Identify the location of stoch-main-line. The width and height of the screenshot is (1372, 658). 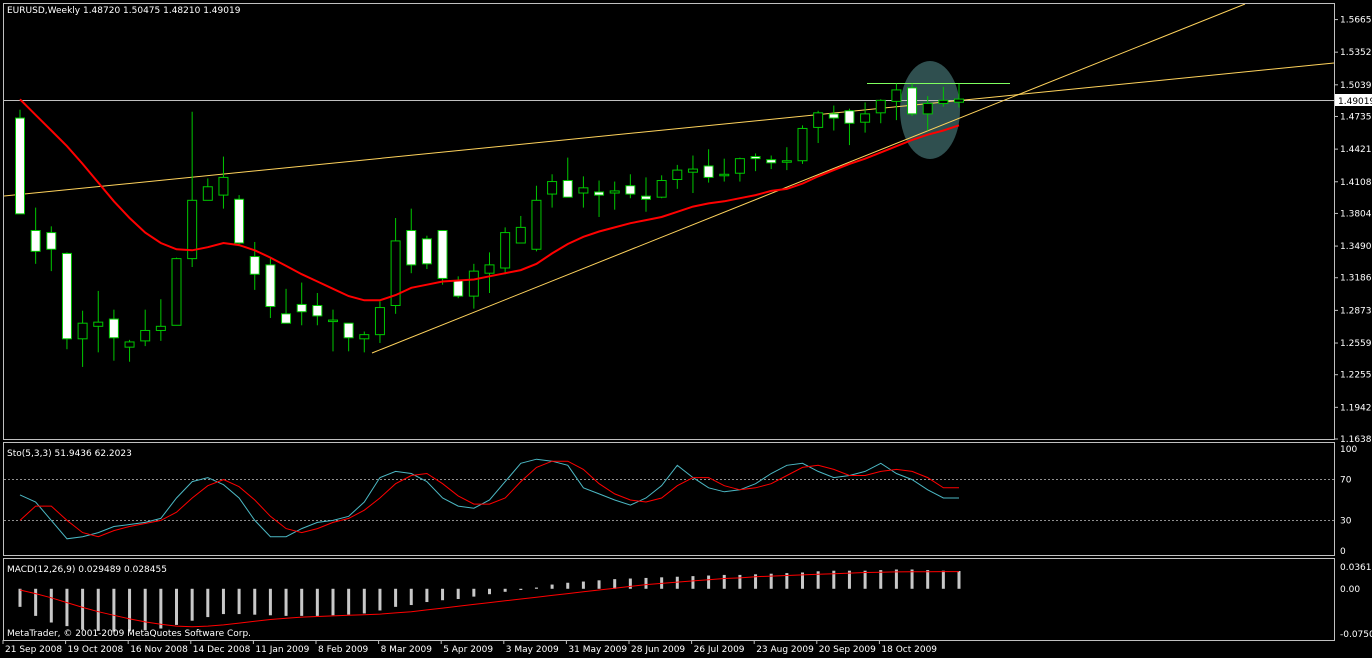
(489, 499).